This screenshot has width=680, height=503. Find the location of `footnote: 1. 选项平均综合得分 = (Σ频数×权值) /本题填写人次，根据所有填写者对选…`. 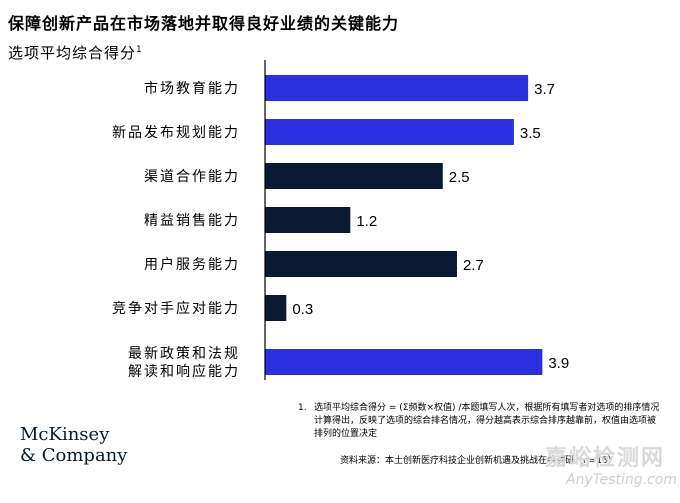

footnote: 1. 选项平均综合得分 = (Σ频数×权值) /本题填写人次，根据所有填写者对选… is located at coordinates (479, 421).